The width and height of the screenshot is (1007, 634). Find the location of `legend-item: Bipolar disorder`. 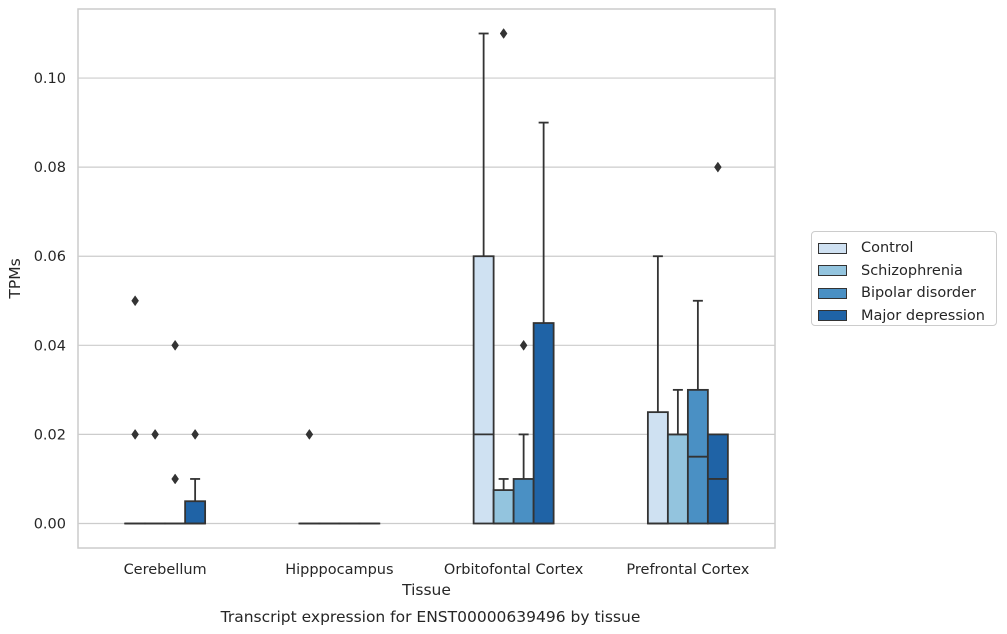

legend-item: Bipolar disorder is located at coordinates (907, 293).